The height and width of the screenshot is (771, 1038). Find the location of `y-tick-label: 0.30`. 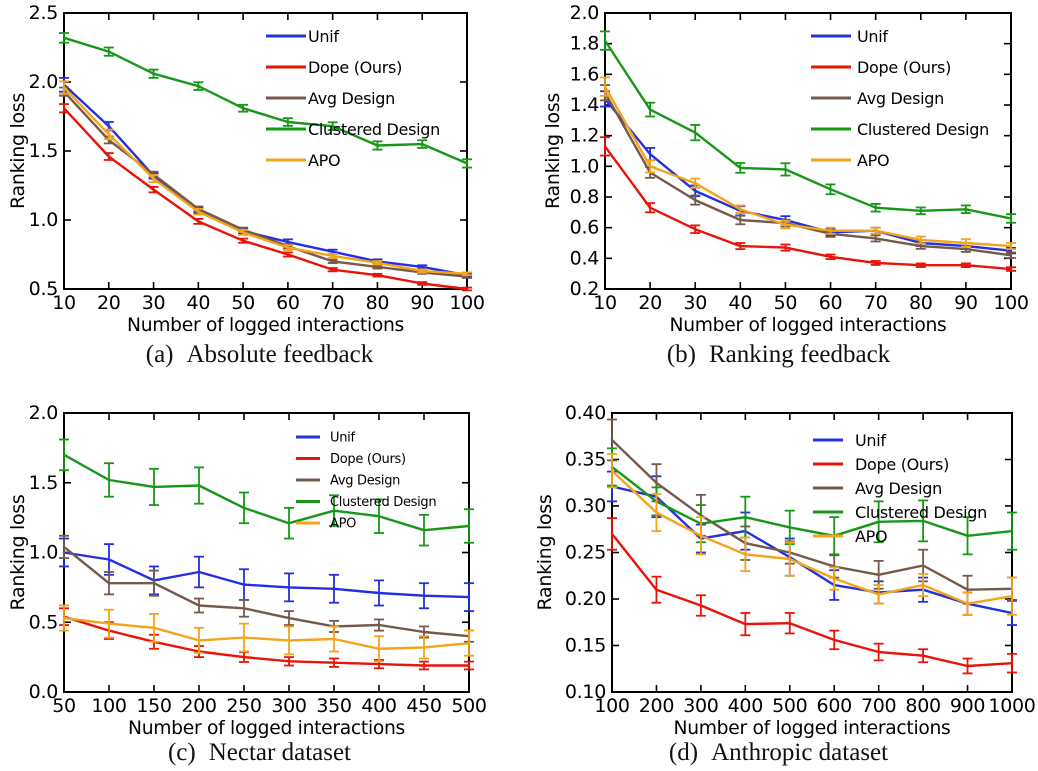

y-tick-label: 0.30 is located at coordinates (585, 506).